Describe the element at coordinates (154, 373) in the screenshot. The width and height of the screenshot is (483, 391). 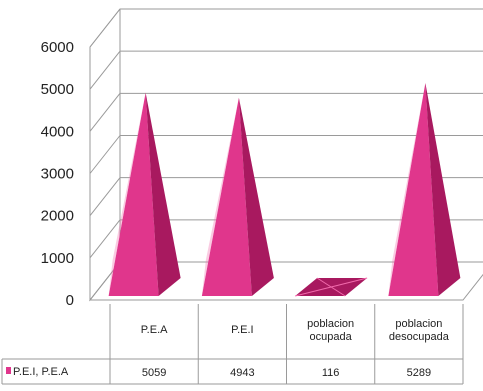
I see `data-value-label: 5059` at that location.